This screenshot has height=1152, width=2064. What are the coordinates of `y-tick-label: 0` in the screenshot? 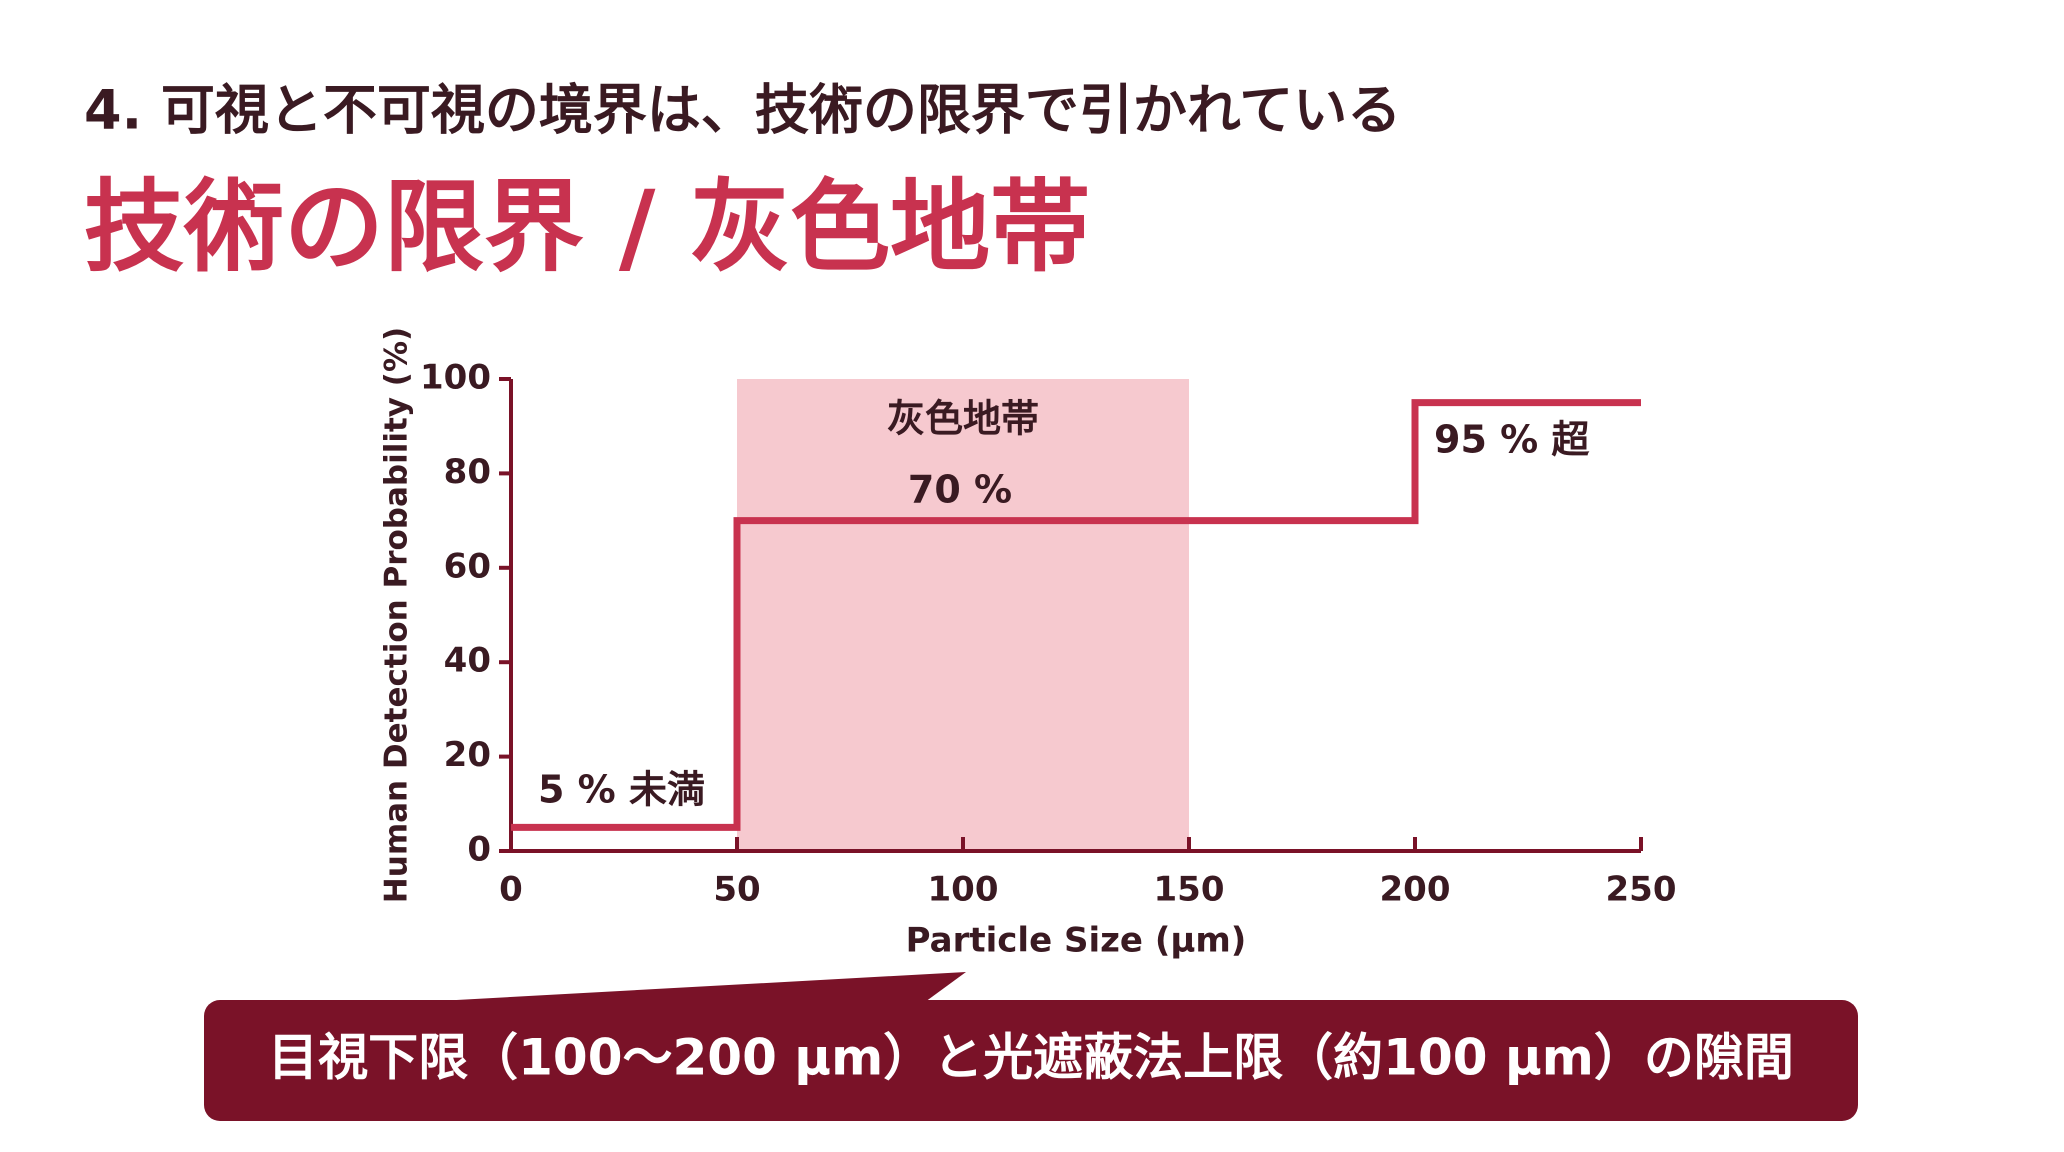 It's located at (479, 850).